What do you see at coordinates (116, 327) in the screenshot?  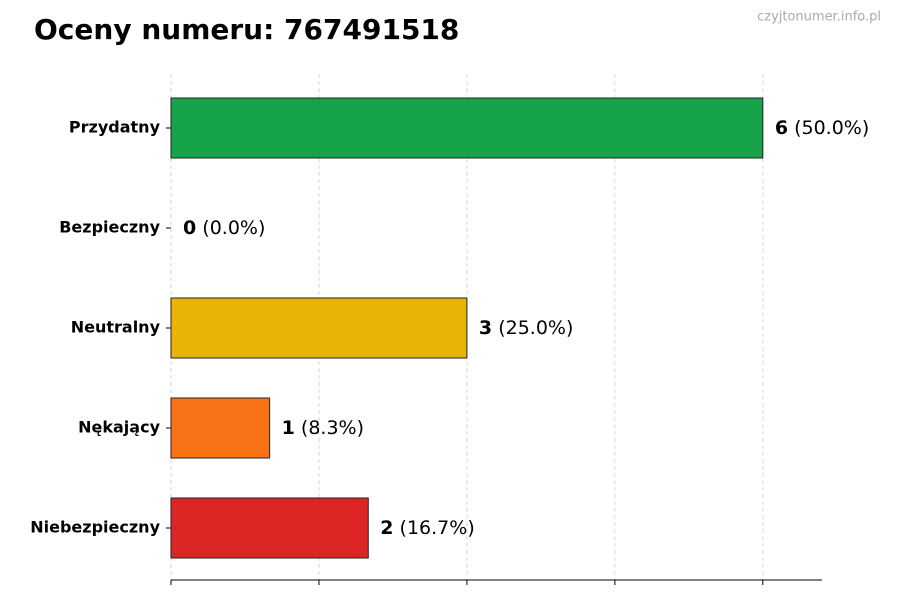 I see `y-tick-label: Neutralny` at bounding box center [116, 327].